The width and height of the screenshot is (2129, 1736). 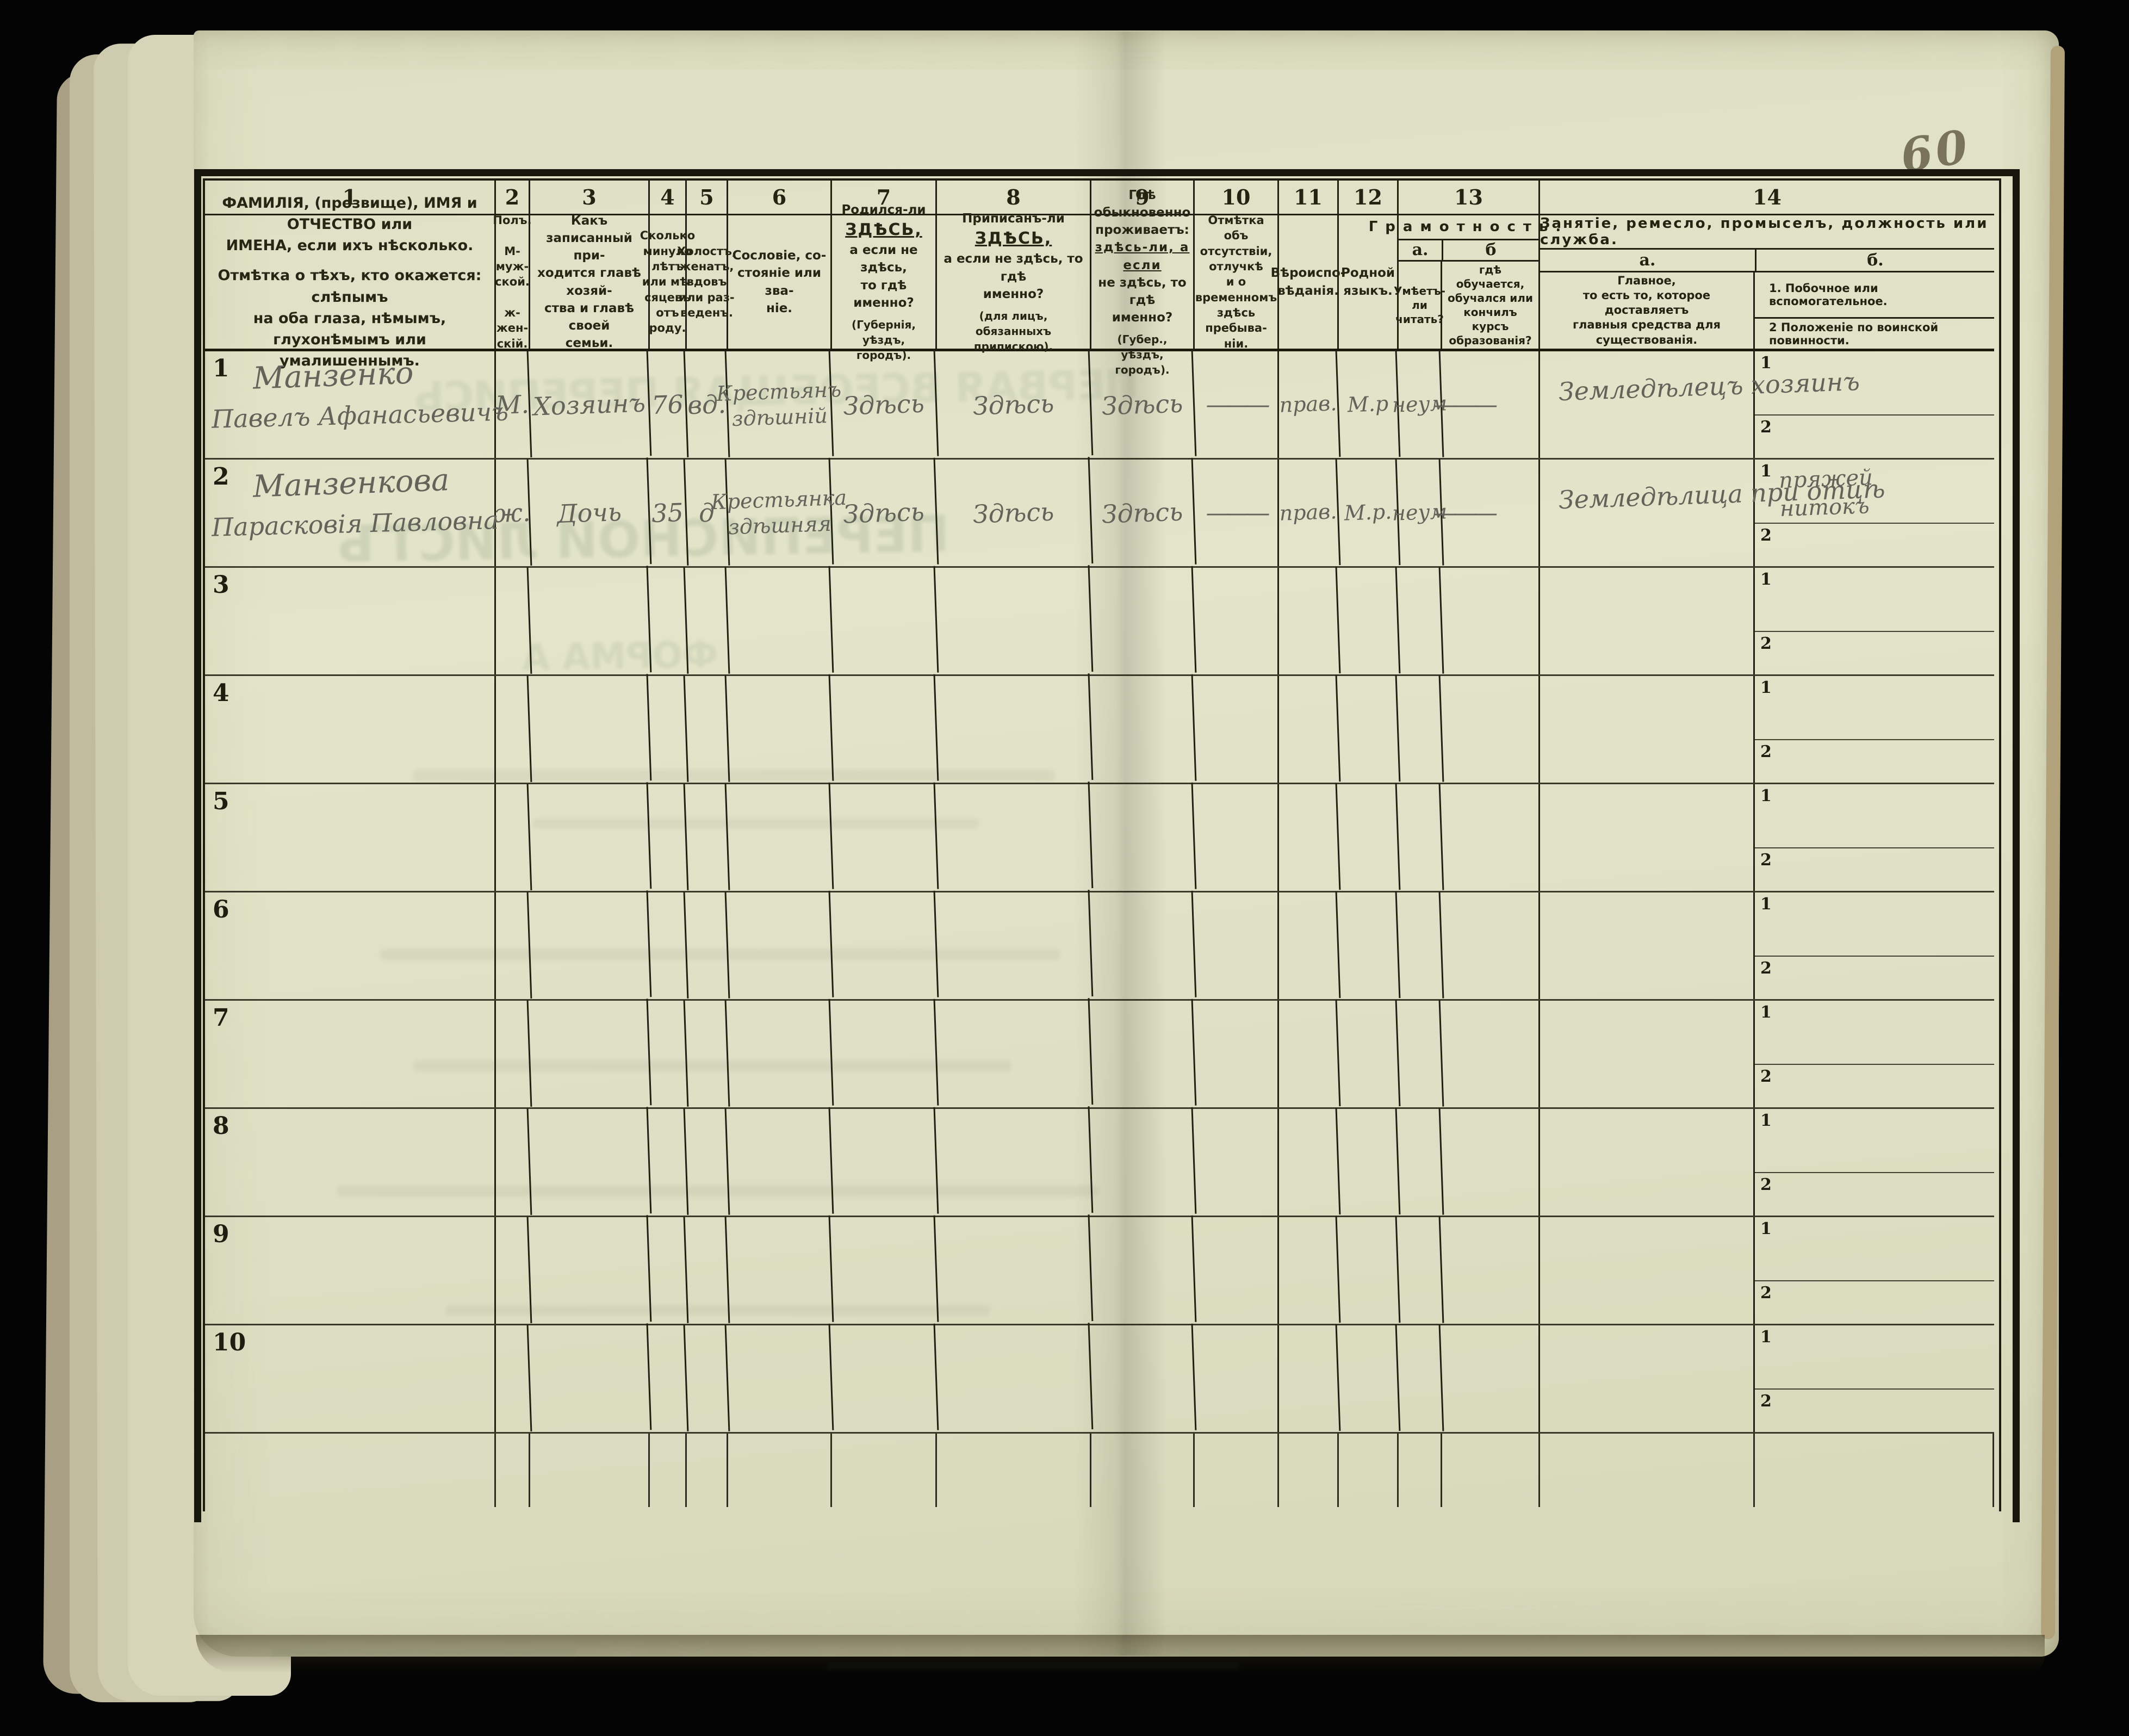 What do you see at coordinates (1486, 404) in the screenshot?
I see `education-cell: ———` at bounding box center [1486, 404].